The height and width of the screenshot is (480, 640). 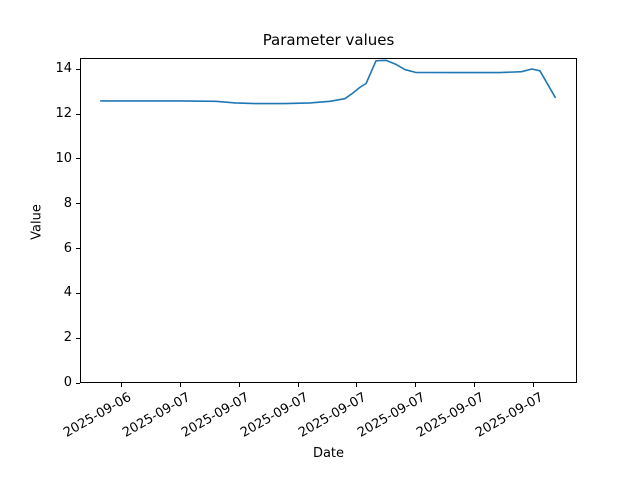 What do you see at coordinates (67, 338) in the screenshot?
I see `y-tick-label: 2` at bounding box center [67, 338].